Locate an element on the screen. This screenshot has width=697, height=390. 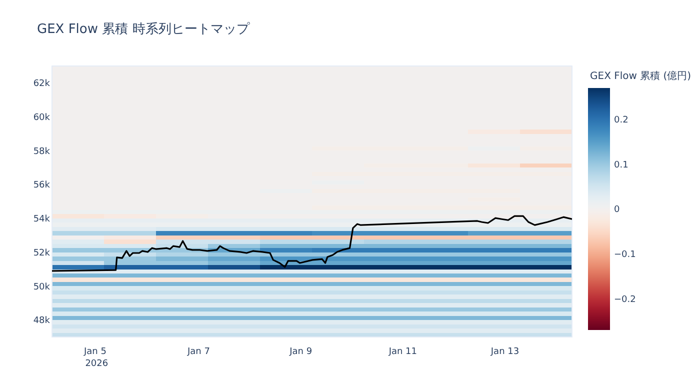
y-tick-label: 58k is located at coordinates (42, 151).